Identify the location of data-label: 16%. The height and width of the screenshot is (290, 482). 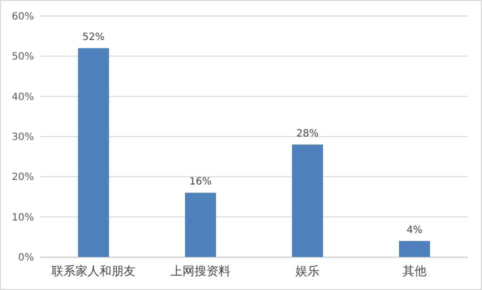
(200, 182).